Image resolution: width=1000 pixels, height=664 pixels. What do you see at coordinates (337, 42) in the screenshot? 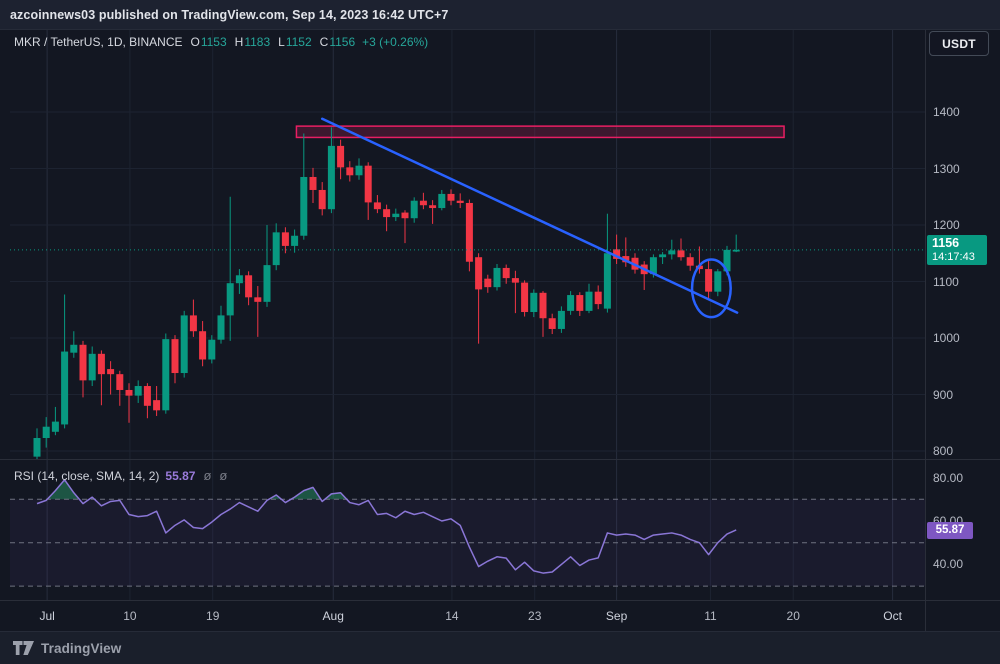
I see `ohlc-close: C1156` at bounding box center [337, 42].